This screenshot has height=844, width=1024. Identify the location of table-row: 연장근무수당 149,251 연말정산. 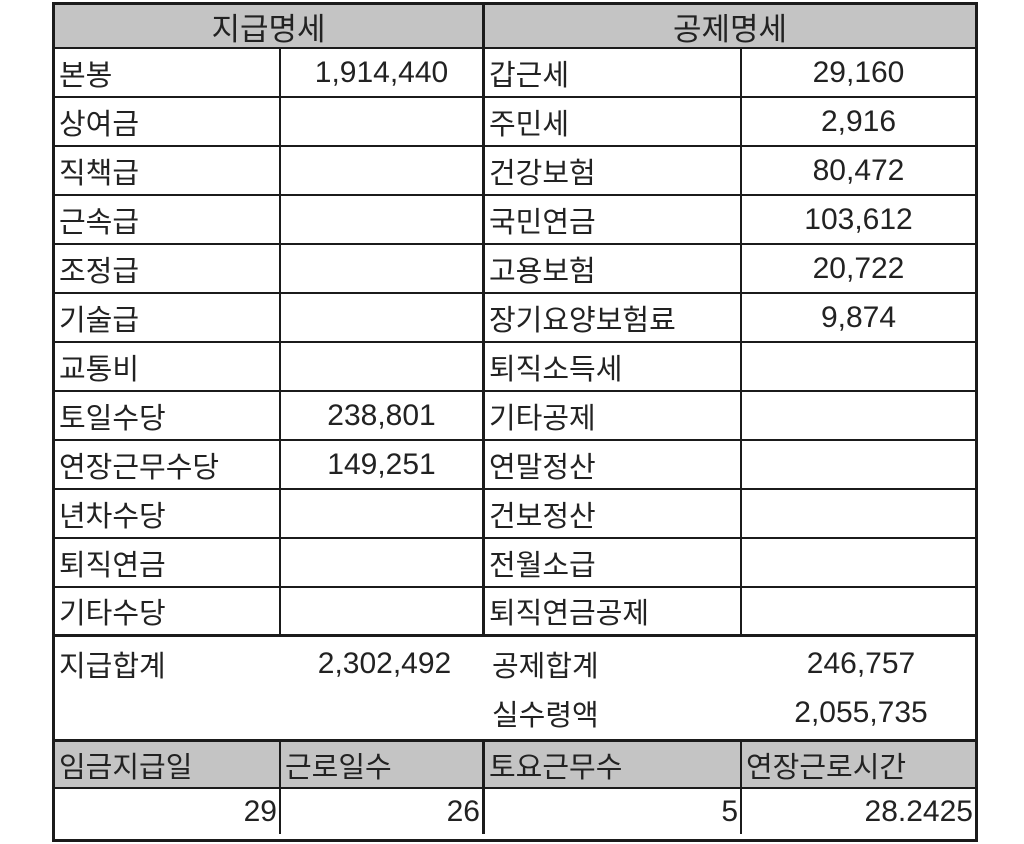
(515, 465).